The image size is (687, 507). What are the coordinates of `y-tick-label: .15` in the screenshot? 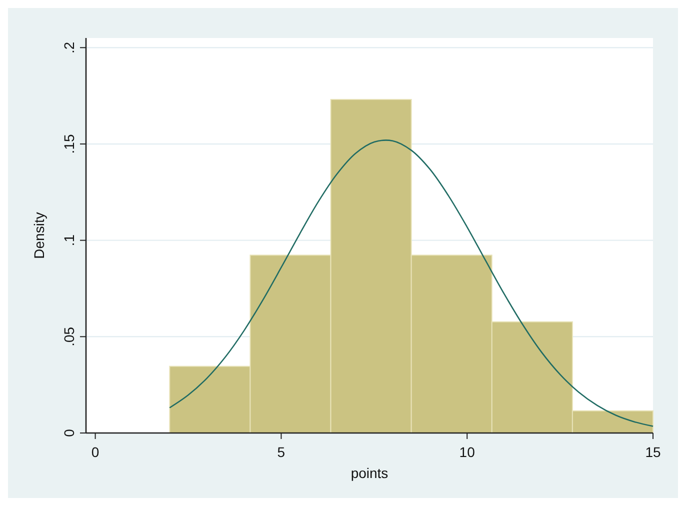 It's located at (69, 144).